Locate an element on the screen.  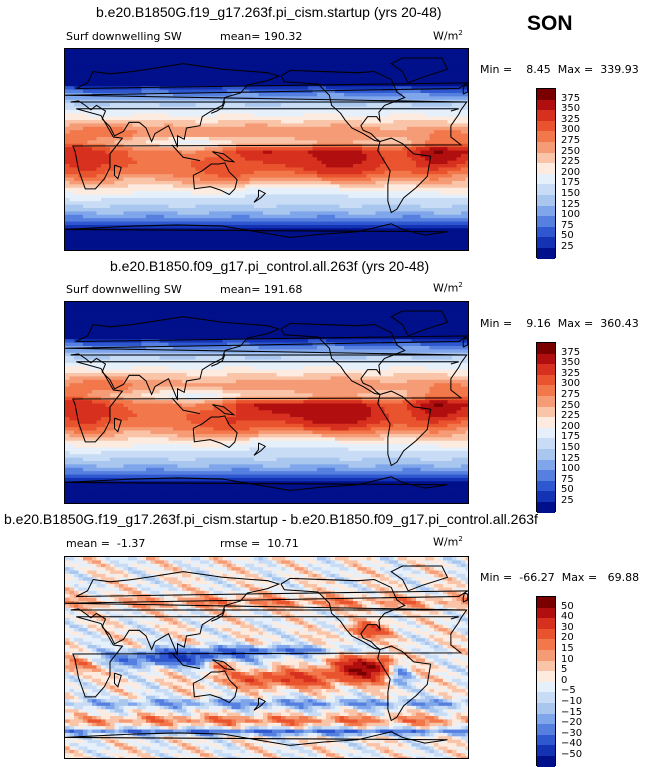
panel-2-max-value: 360.43 is located at coordinates (619, 323).